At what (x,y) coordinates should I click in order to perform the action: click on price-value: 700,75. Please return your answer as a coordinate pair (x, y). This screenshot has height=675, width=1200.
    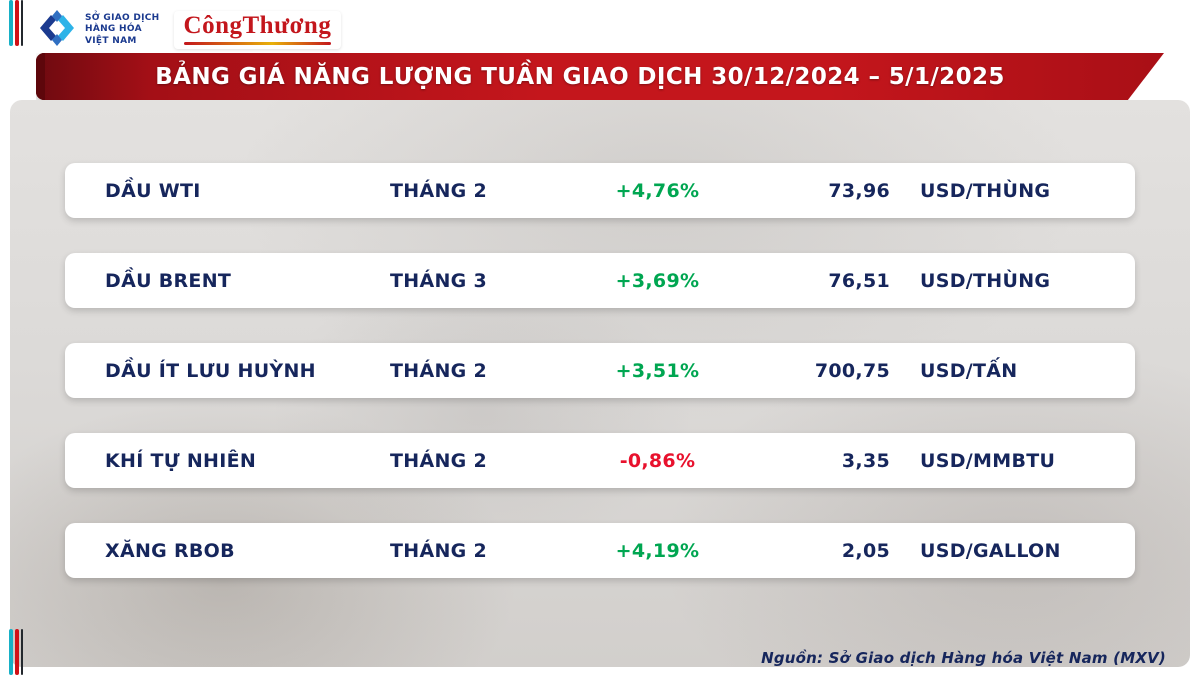
    Looking at the image, I should click on (852, 370).